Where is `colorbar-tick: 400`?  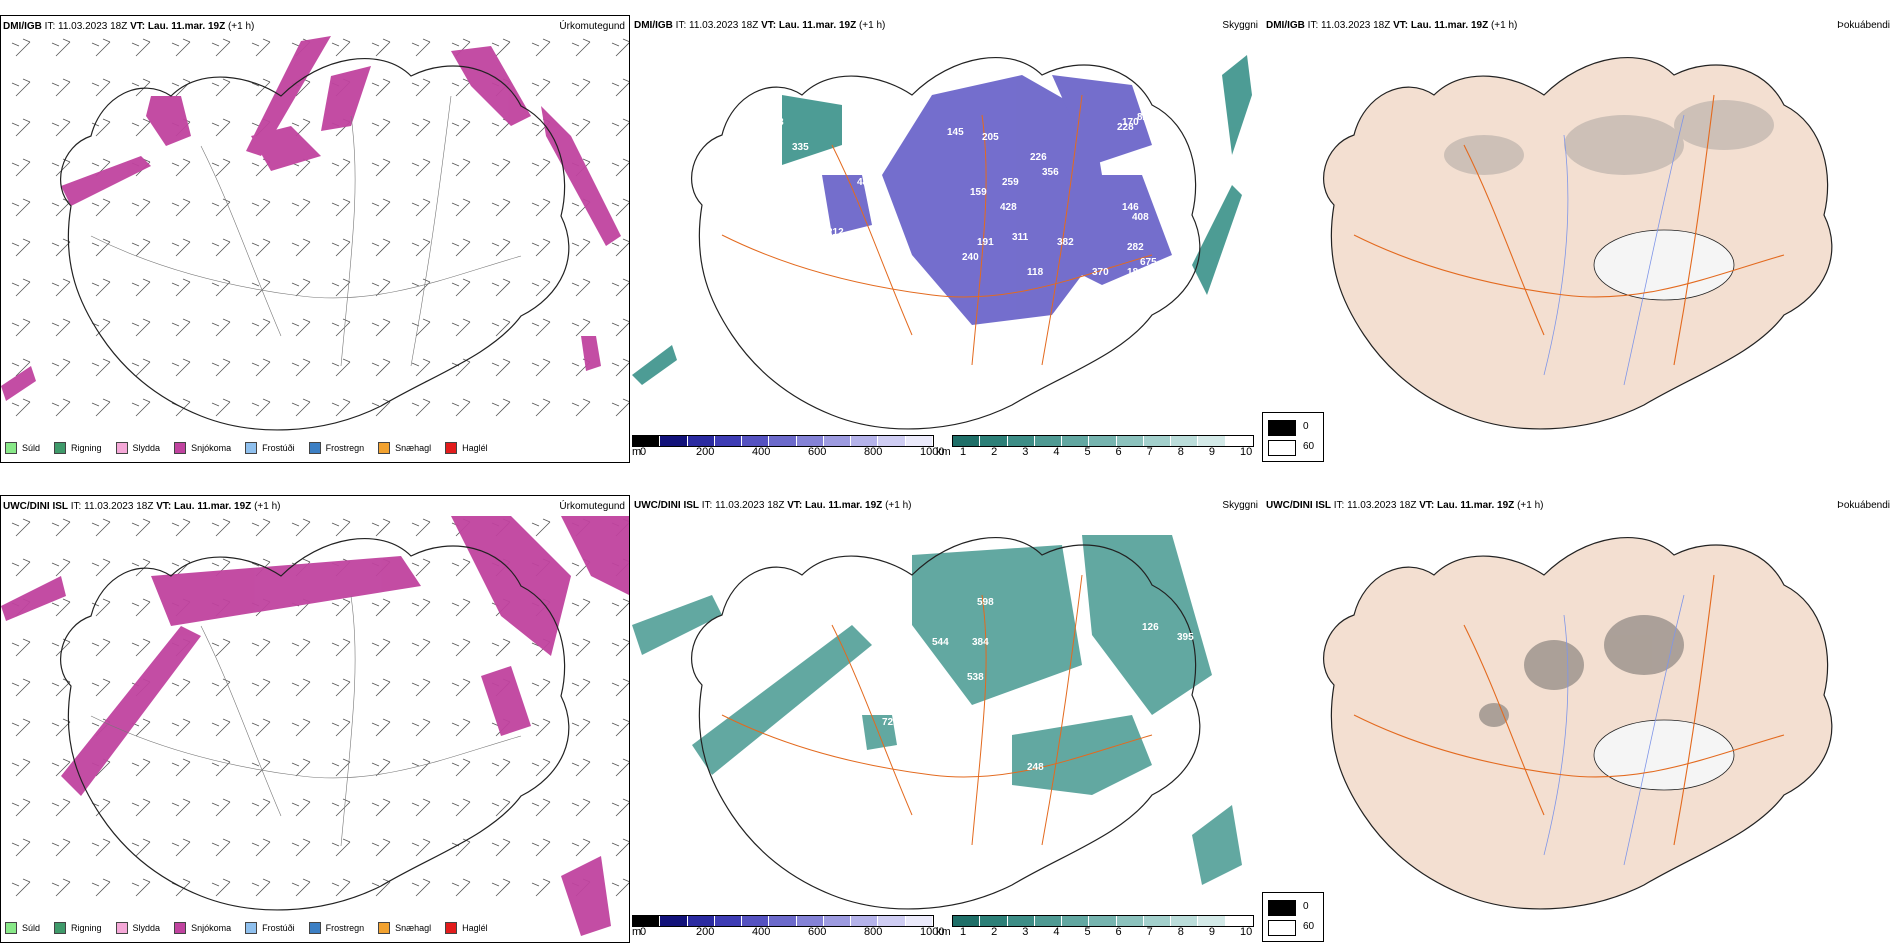 colorbar-tick: 400 is located at coordinates (761, 932).